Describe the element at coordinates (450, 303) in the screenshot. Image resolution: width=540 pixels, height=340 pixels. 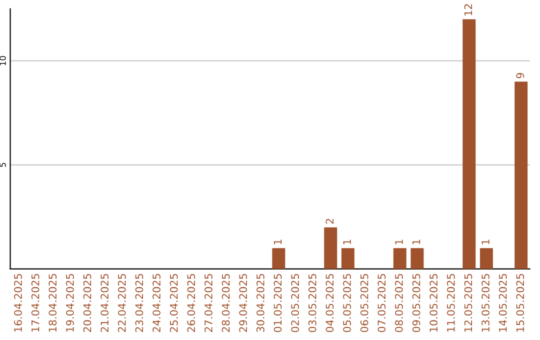
I see `x-tick-label: 11.05.2025` at that location.